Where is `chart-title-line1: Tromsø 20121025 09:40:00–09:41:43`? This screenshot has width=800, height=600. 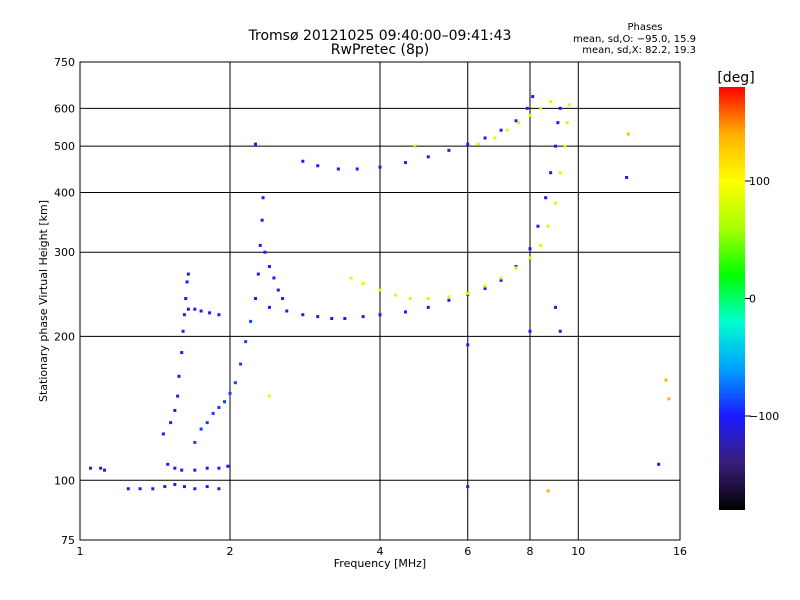
chart-title-line1: Tromsø 20121025 09:40:00–09:41:43 is located at coordinates (380, 36).